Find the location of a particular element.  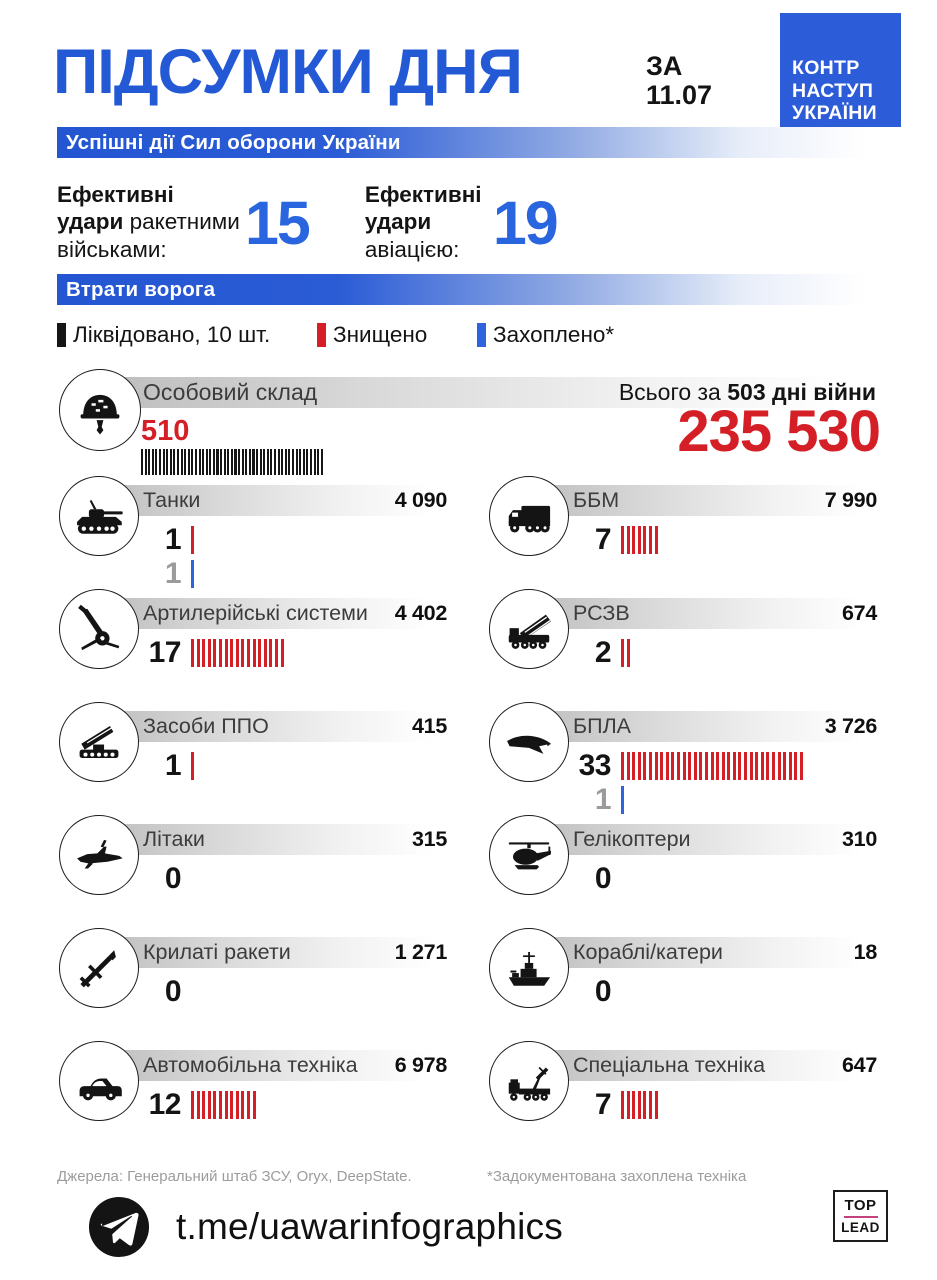

loss-item-label: Крилаті ракети is located at coordinates (217, 952).